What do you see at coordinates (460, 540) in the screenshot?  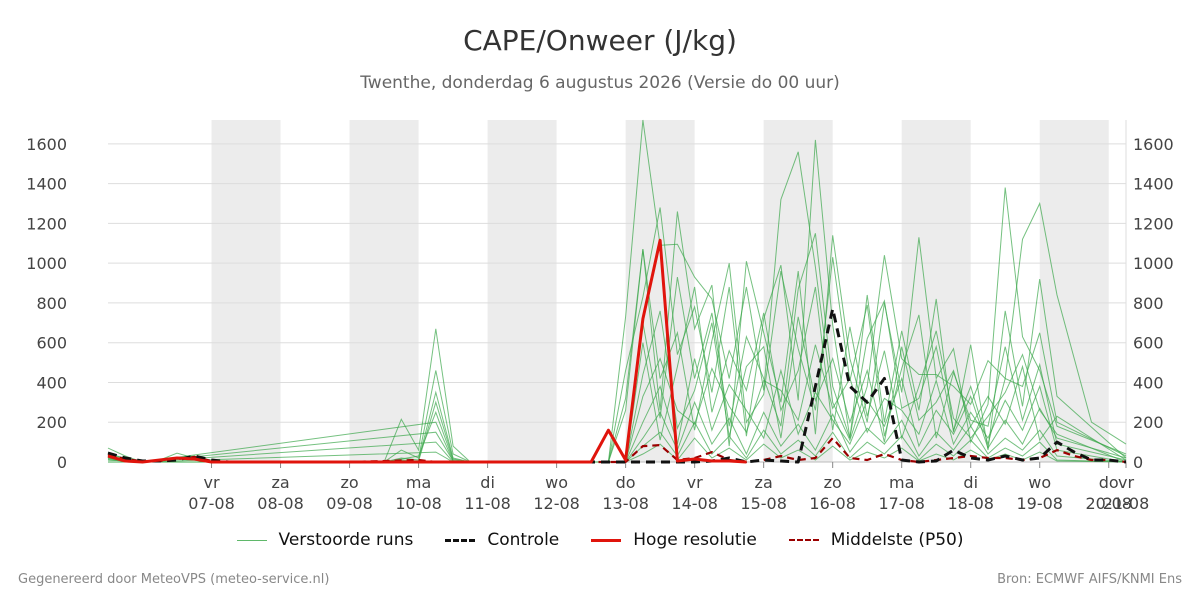 I see `legend-swatch-controle` at bounding box center [460, 540].